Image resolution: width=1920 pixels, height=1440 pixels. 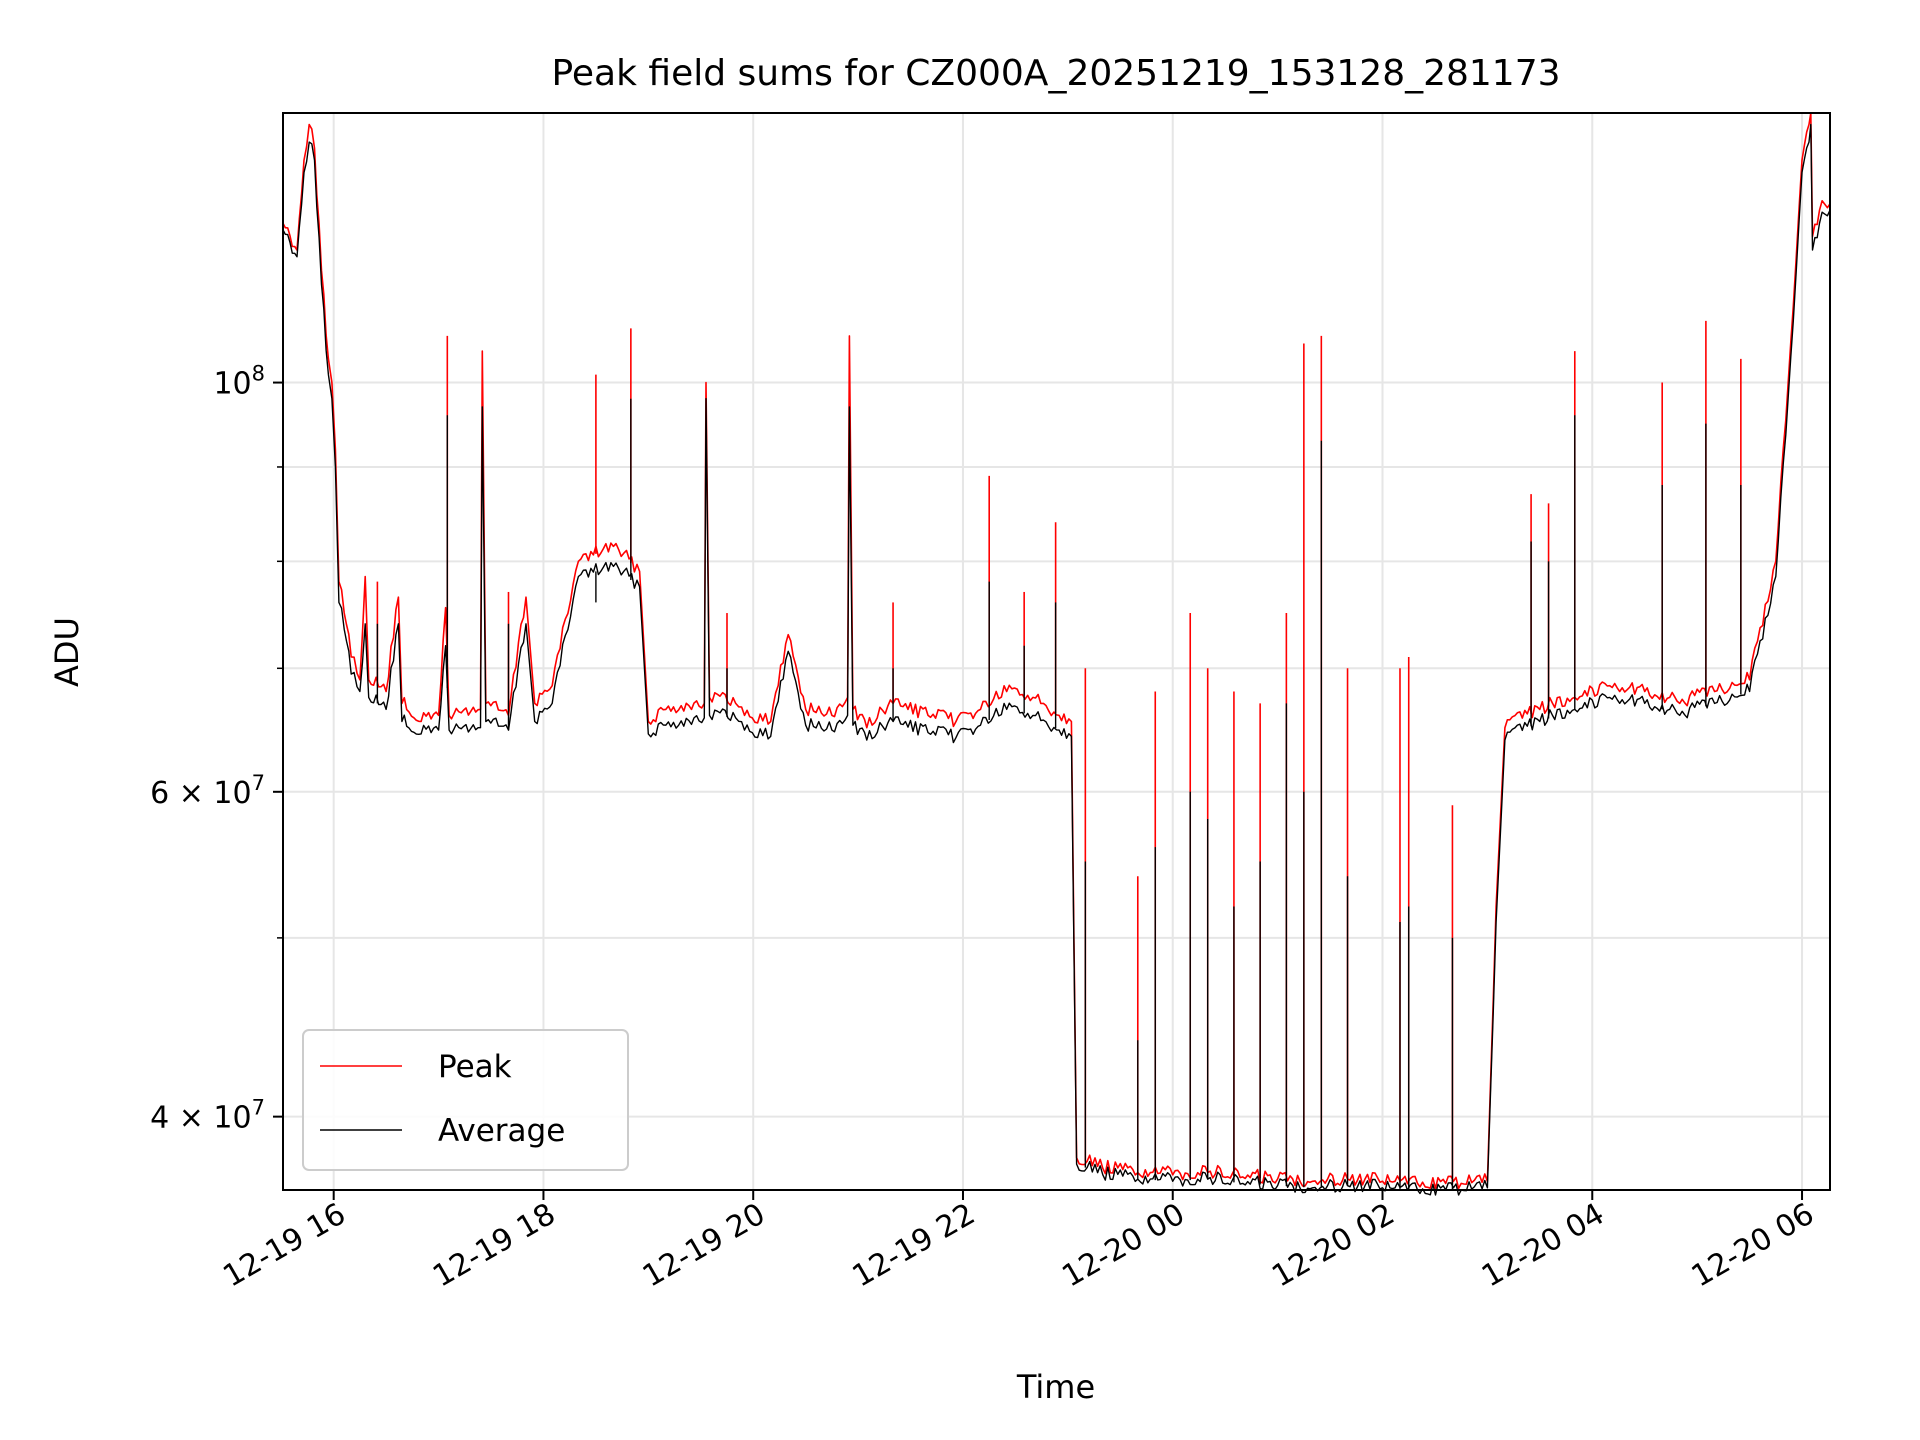 I want to click on legend: Peak Average, so click(x=465, y=1100).